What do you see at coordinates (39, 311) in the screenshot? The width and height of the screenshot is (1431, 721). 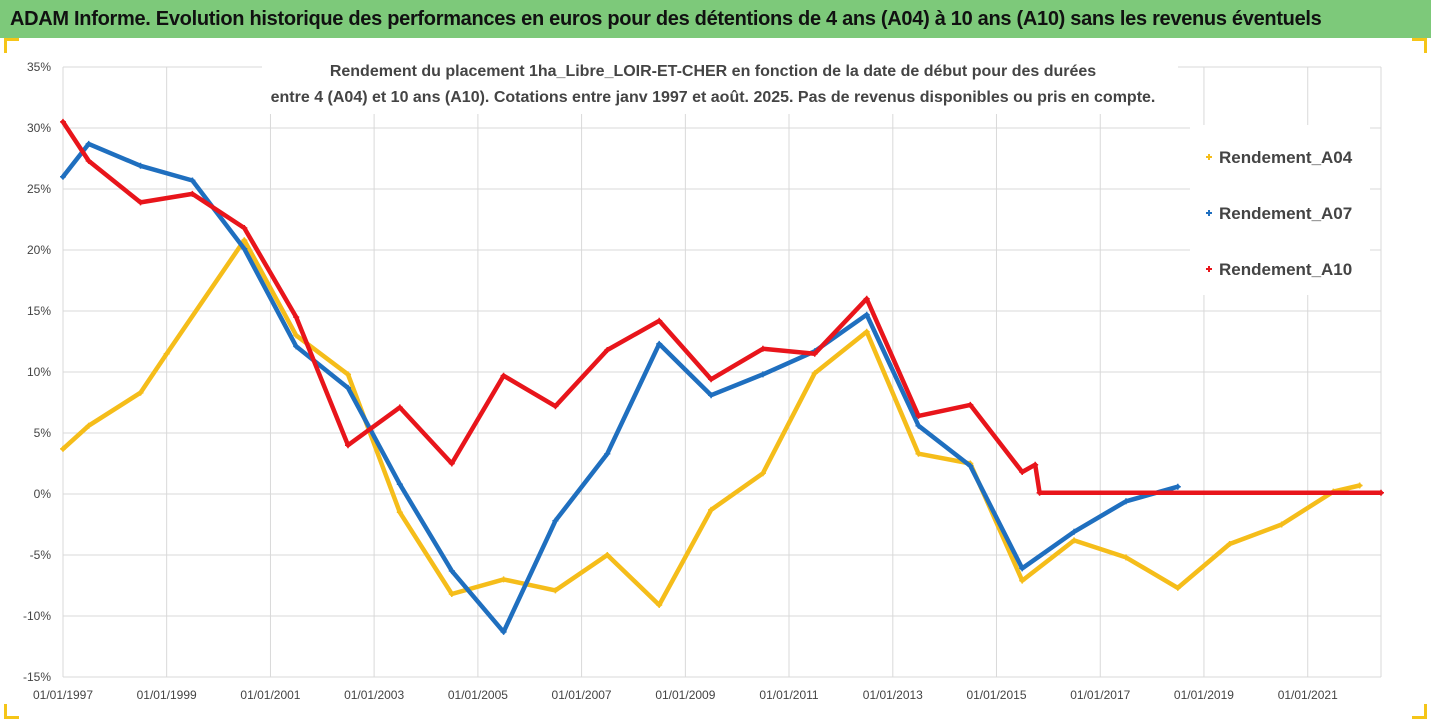 I see `y-tick-label: 15%` at bounding box center [39, 311].